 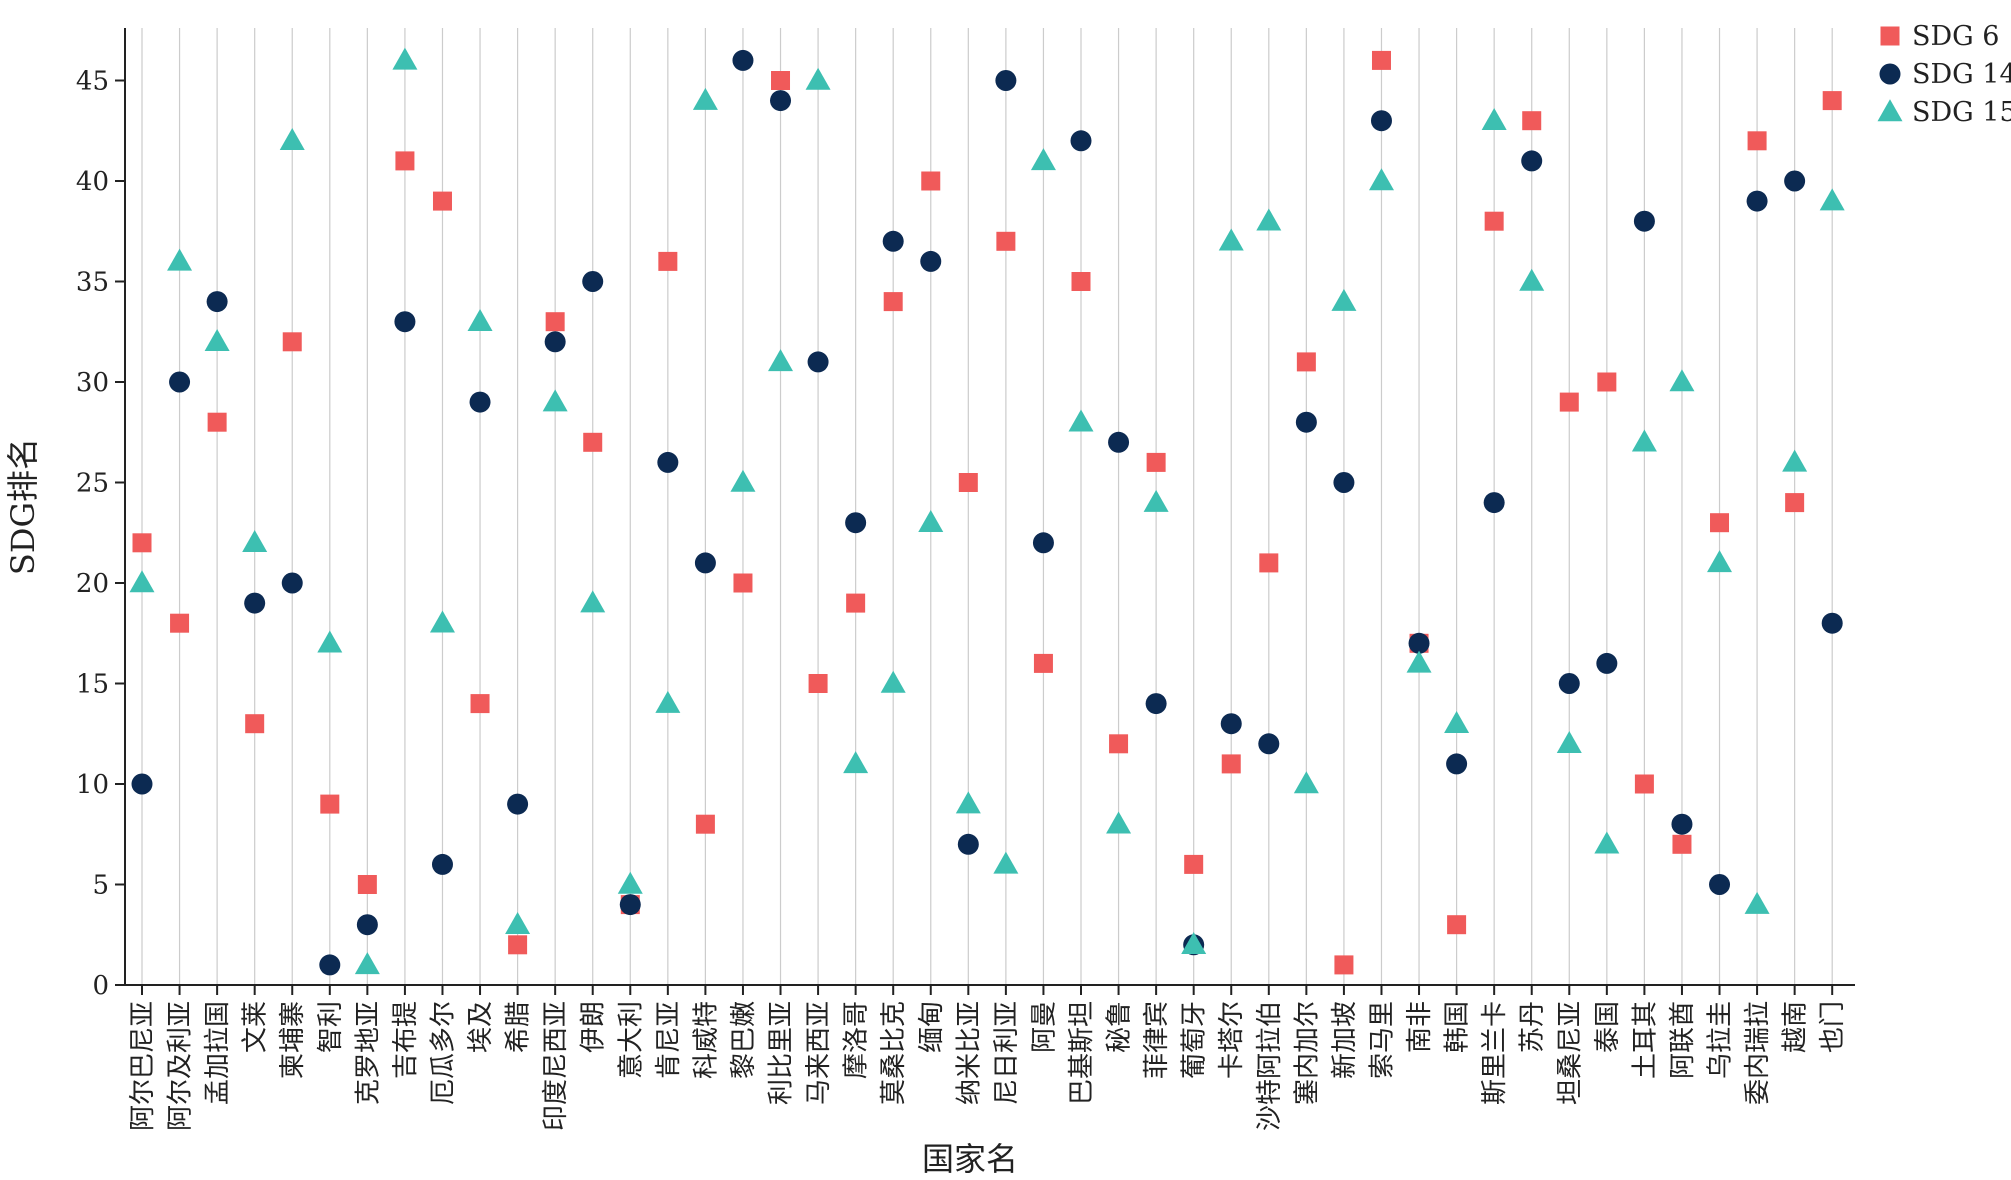 I want to click on x-tick-label: 利比里亚, so click(x=782, y=1053).